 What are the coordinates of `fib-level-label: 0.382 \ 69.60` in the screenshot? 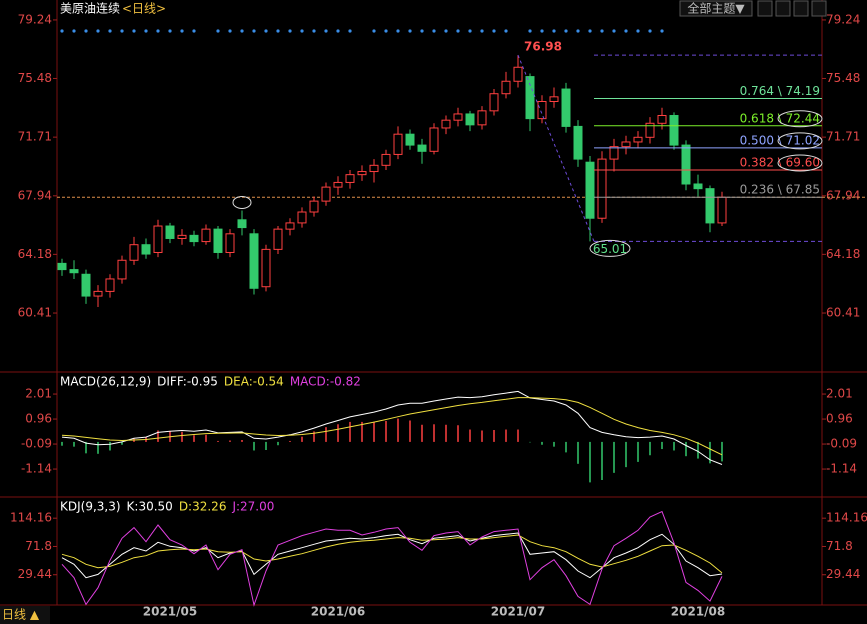 It's located at (780, 162).